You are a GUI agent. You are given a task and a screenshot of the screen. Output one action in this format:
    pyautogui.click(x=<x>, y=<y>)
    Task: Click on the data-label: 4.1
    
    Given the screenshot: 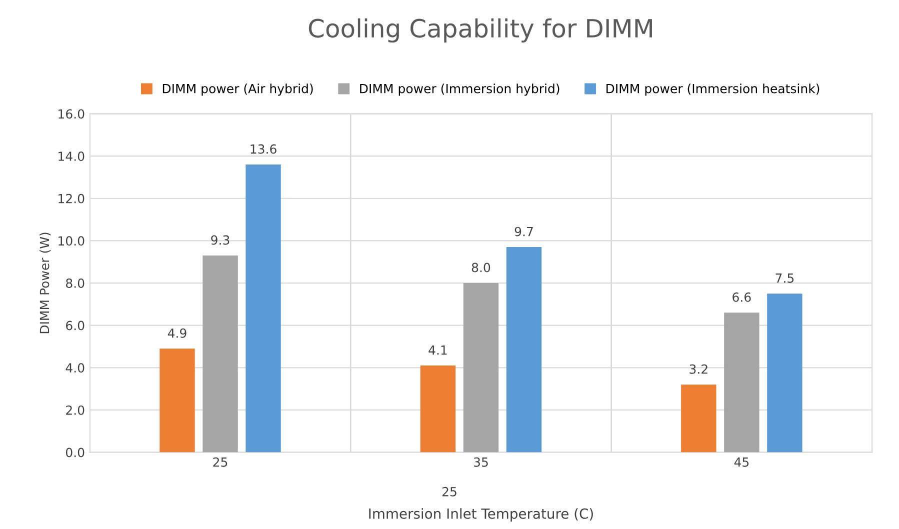 What is the action you would take?
    pyautogui.click(x=437, y=350)
    